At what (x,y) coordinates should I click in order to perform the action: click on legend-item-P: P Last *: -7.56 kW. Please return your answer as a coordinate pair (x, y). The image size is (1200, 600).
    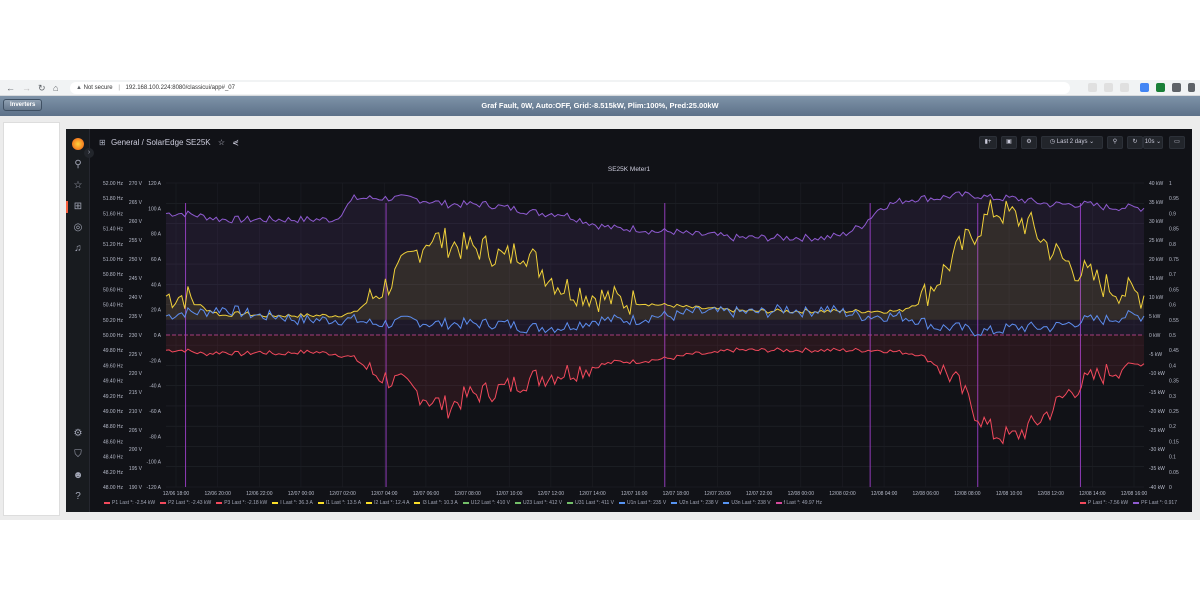
    Looking at the image, I should click on (1104, 503).